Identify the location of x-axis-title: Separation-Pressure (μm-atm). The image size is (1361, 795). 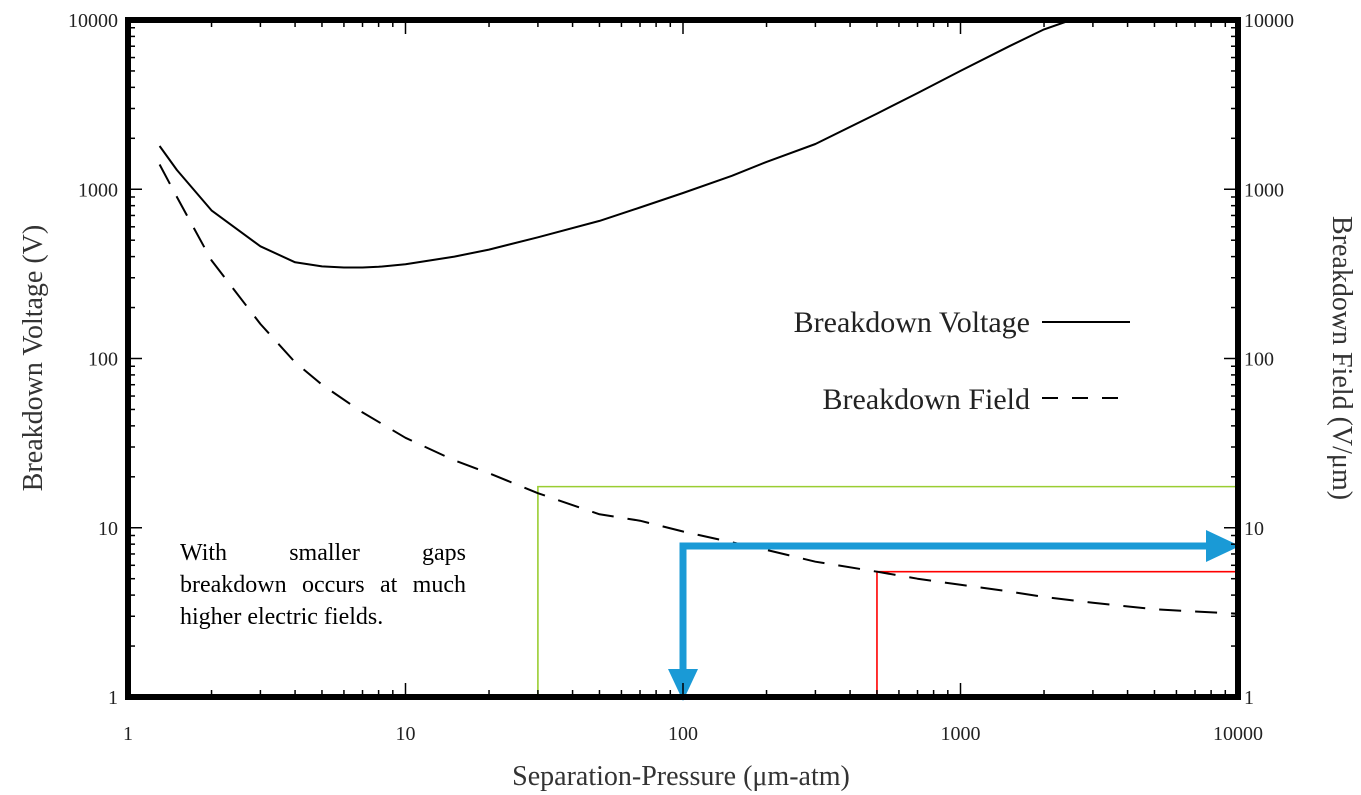
(681, 776).